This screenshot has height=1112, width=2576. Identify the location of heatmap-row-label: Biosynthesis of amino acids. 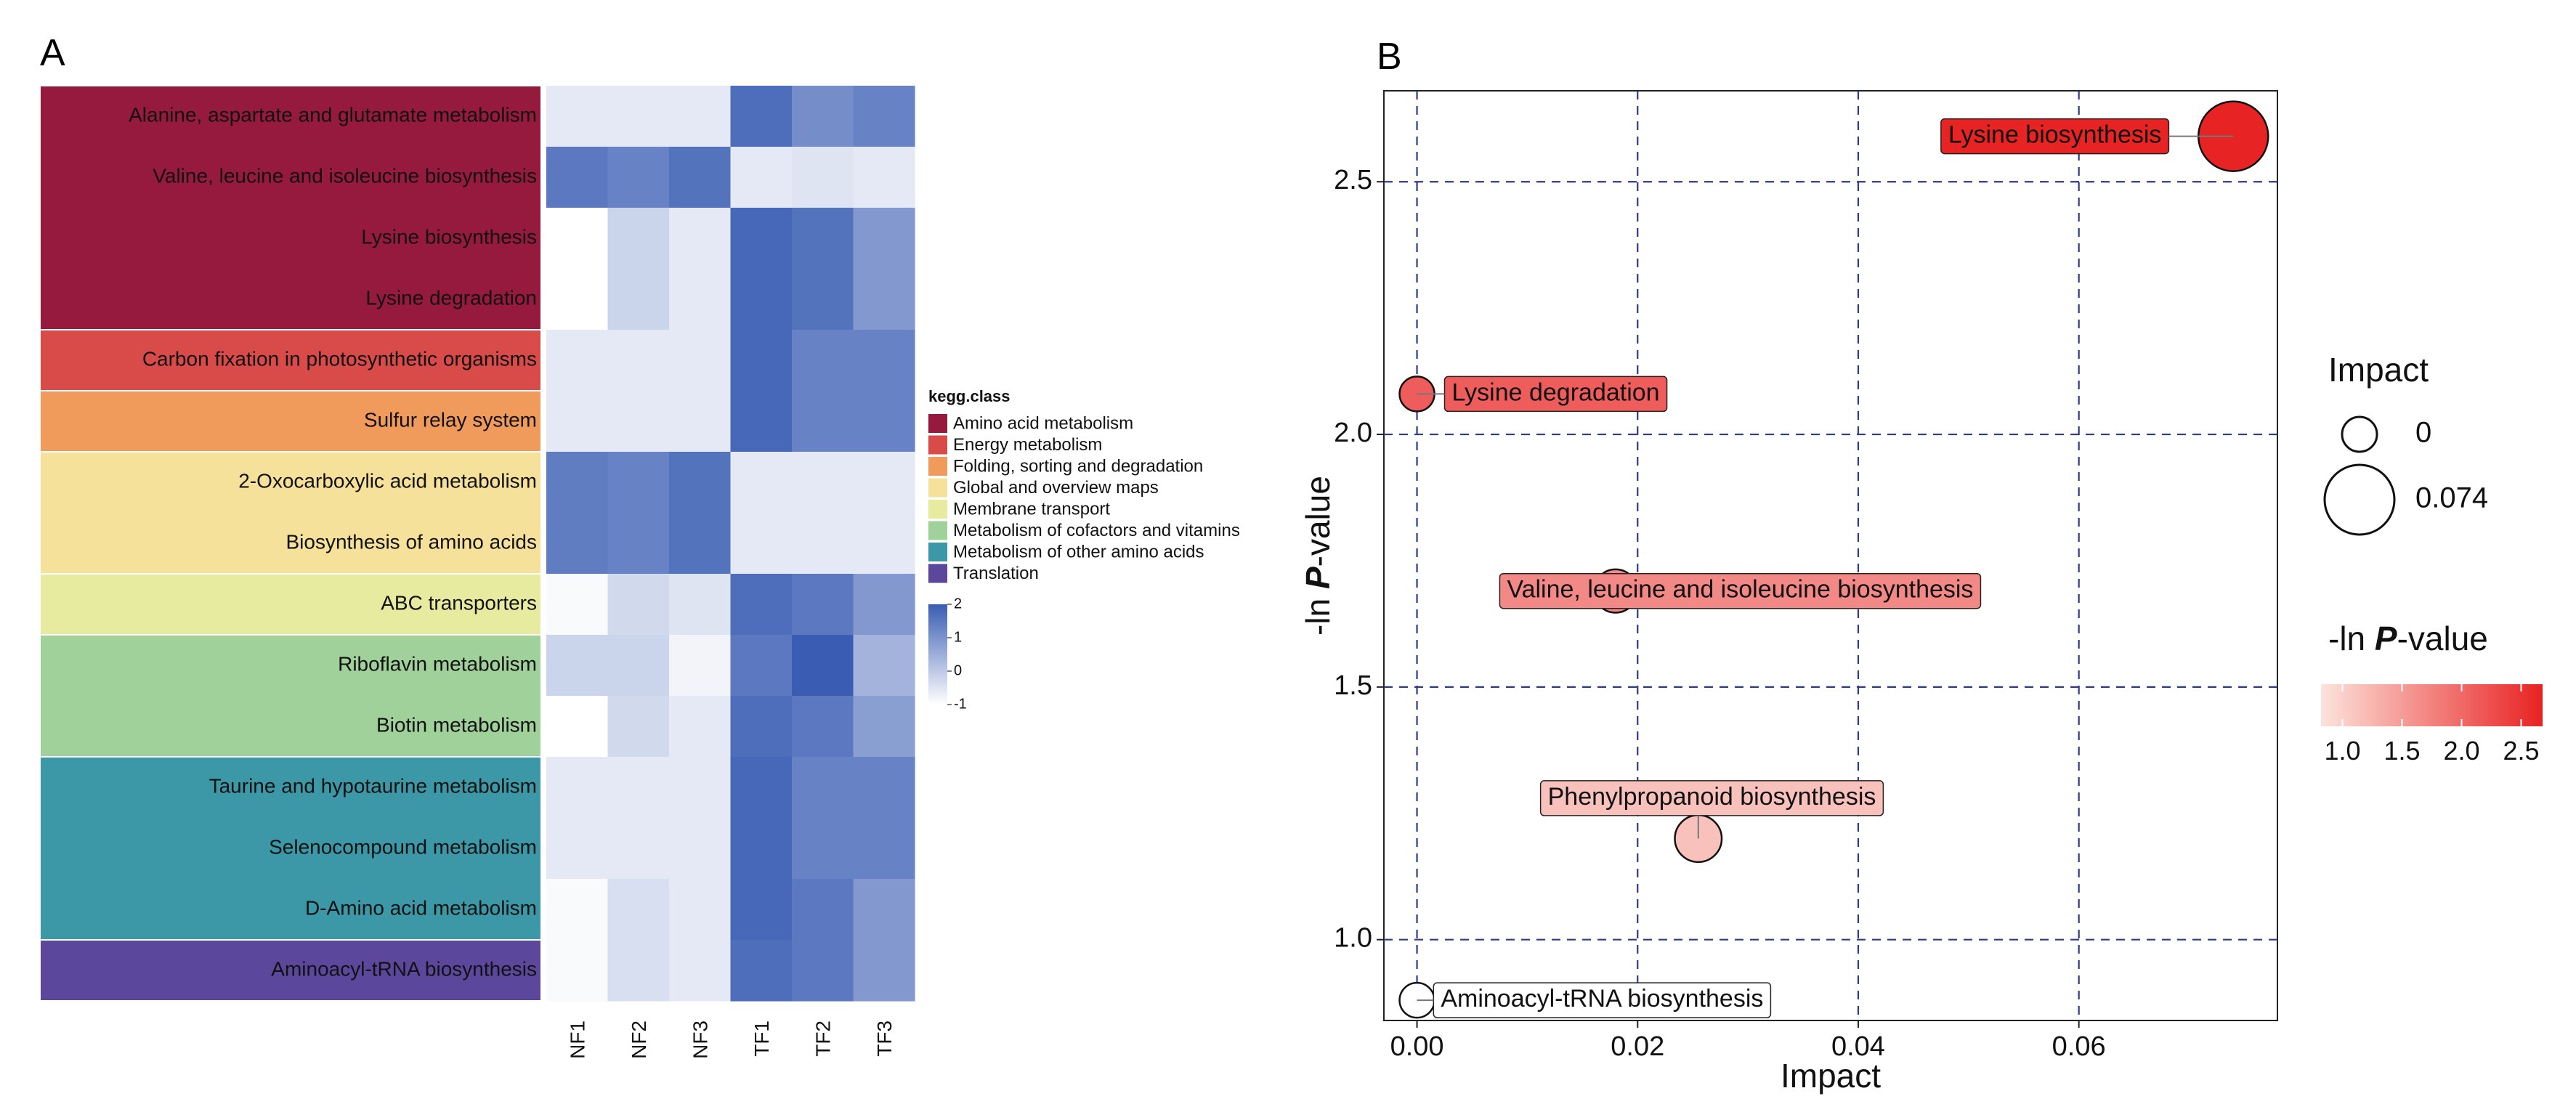
(411, 541).